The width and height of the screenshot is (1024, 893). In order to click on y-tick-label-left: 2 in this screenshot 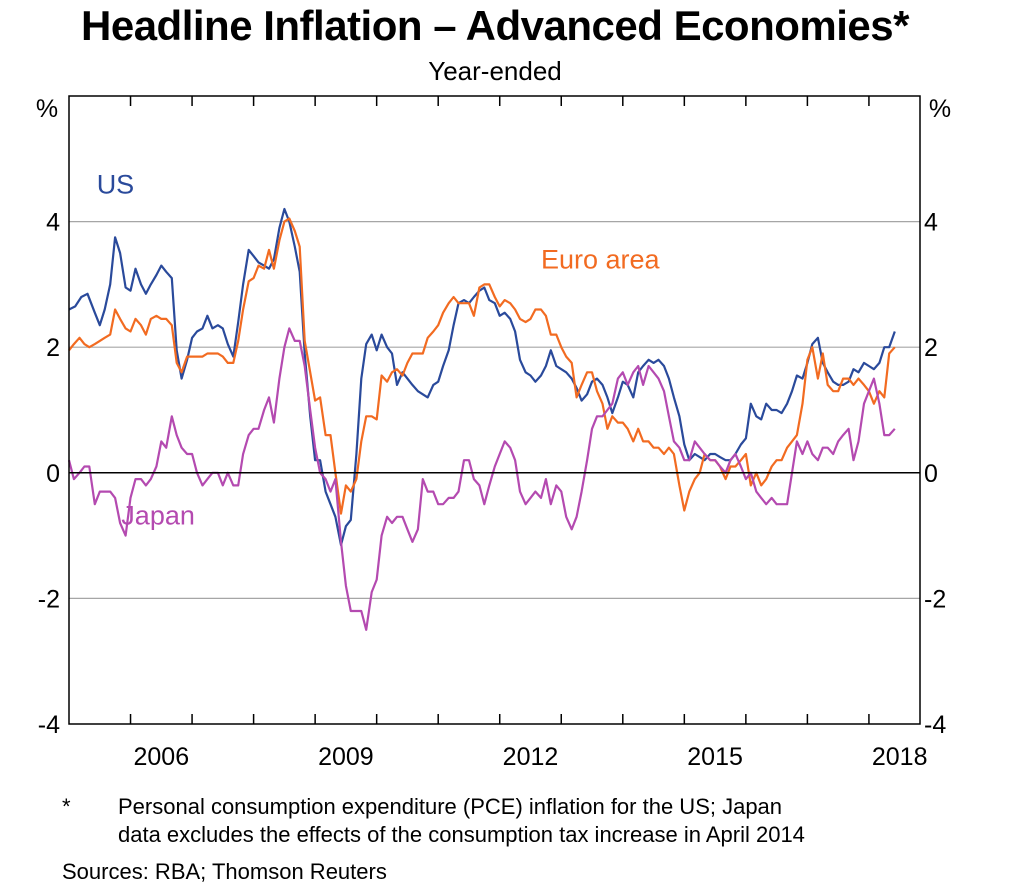, I will do `click(53, 348)`.